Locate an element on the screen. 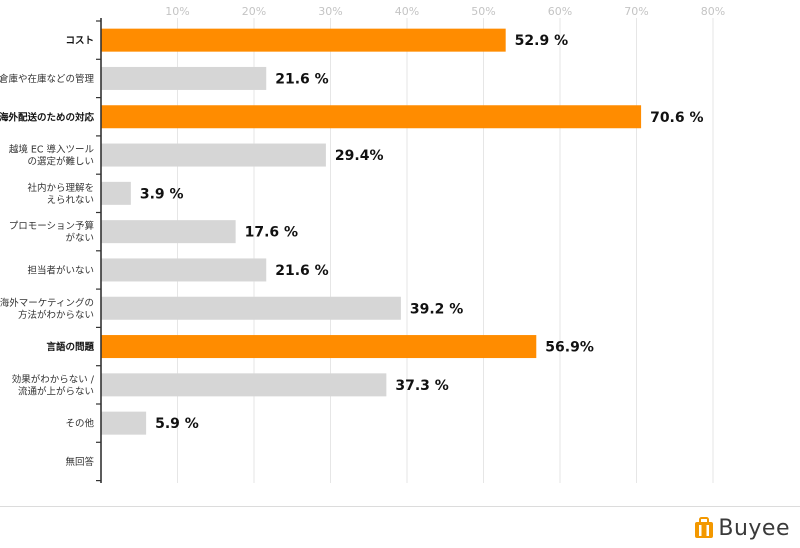 The image size is (800, 548). x-tick-label-40: 40% is located at coordinates (407, 11).